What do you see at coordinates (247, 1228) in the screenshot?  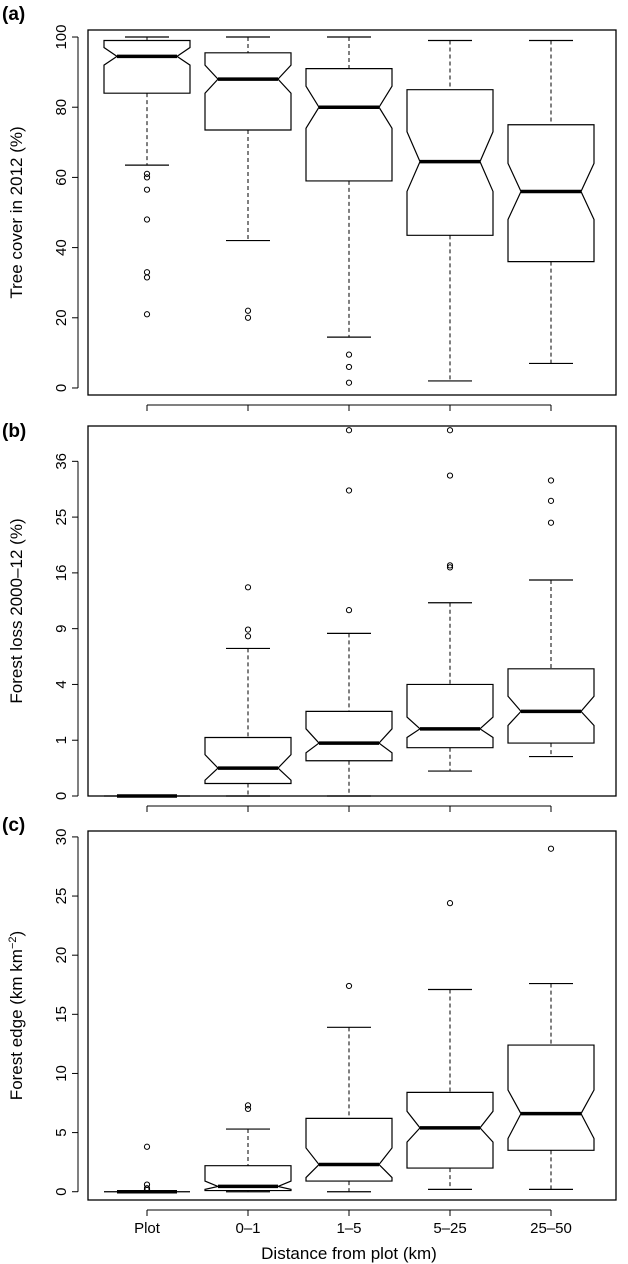 I see `x-tick-label: 0–1` at bounding box center [247, 1228].